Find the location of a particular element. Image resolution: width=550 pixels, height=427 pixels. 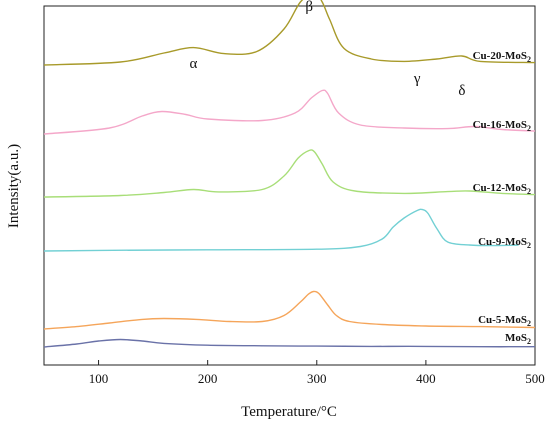

series-label-main: Cu-5-MoS is located at coordinates (502, 320).